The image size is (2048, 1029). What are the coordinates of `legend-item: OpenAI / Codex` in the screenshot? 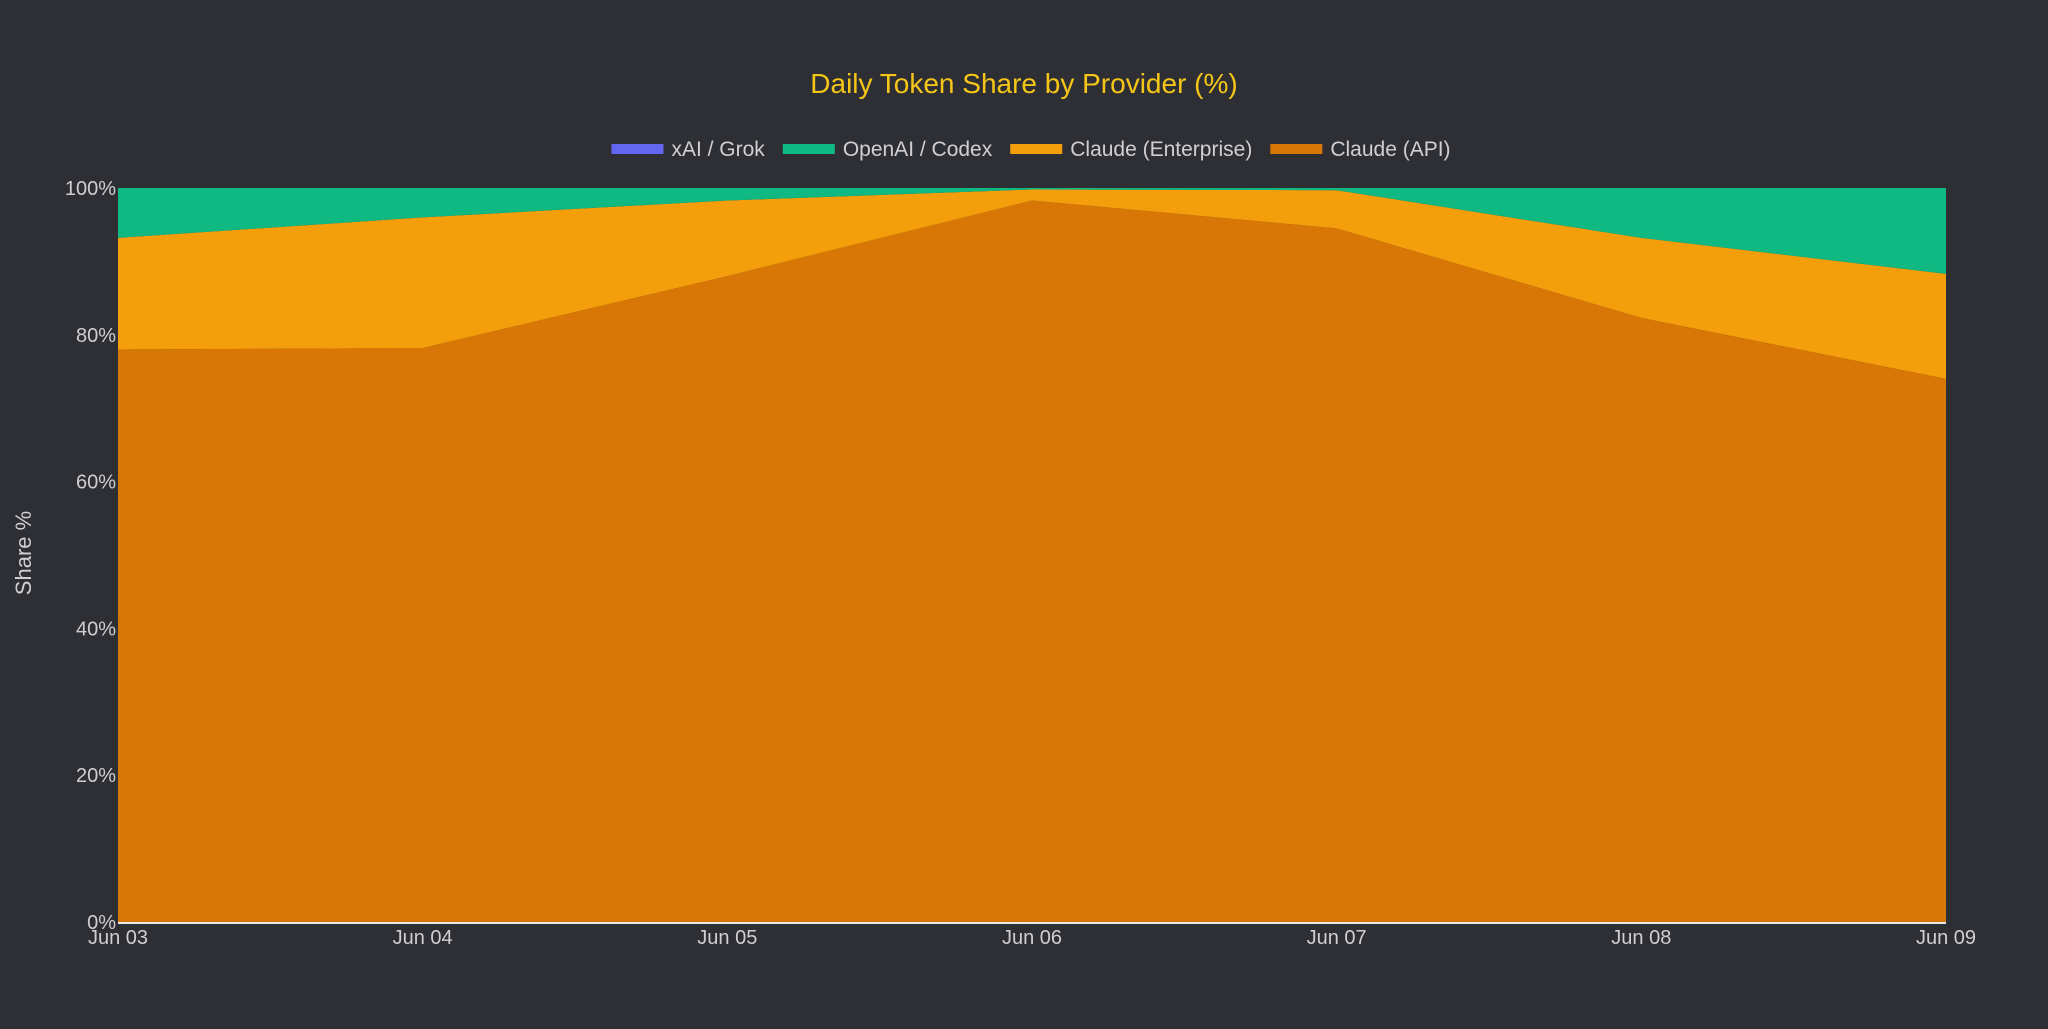 It's located at (887, 149).